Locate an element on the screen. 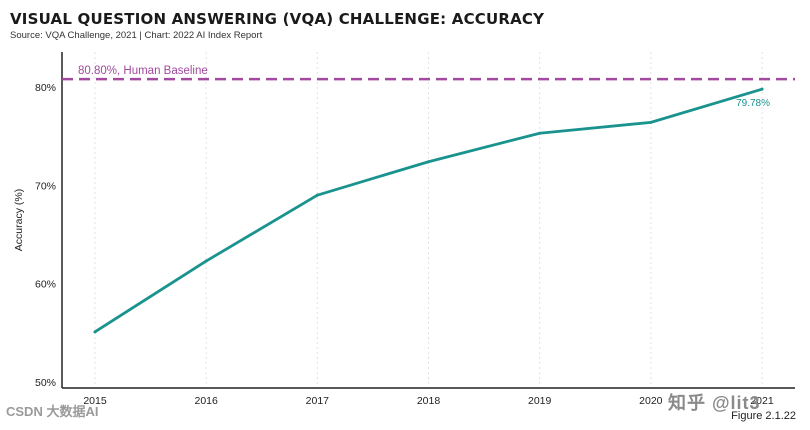  y-tick-label-50: 50% is located at coordinates (45, 383).